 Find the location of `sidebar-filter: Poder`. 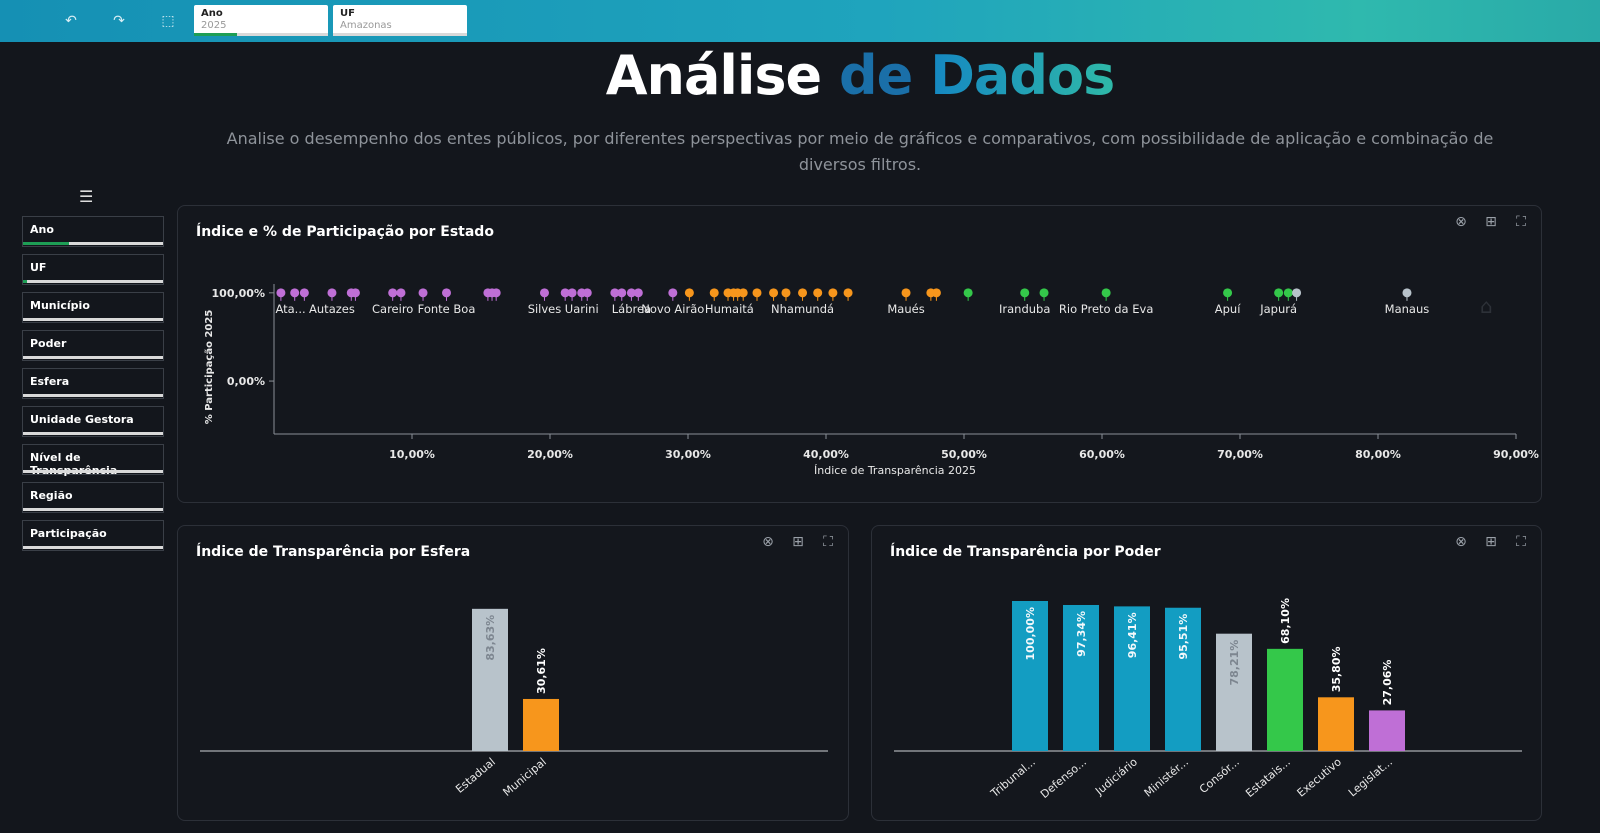

sidebar-filter: Poder is located at coordinates (93, 345).